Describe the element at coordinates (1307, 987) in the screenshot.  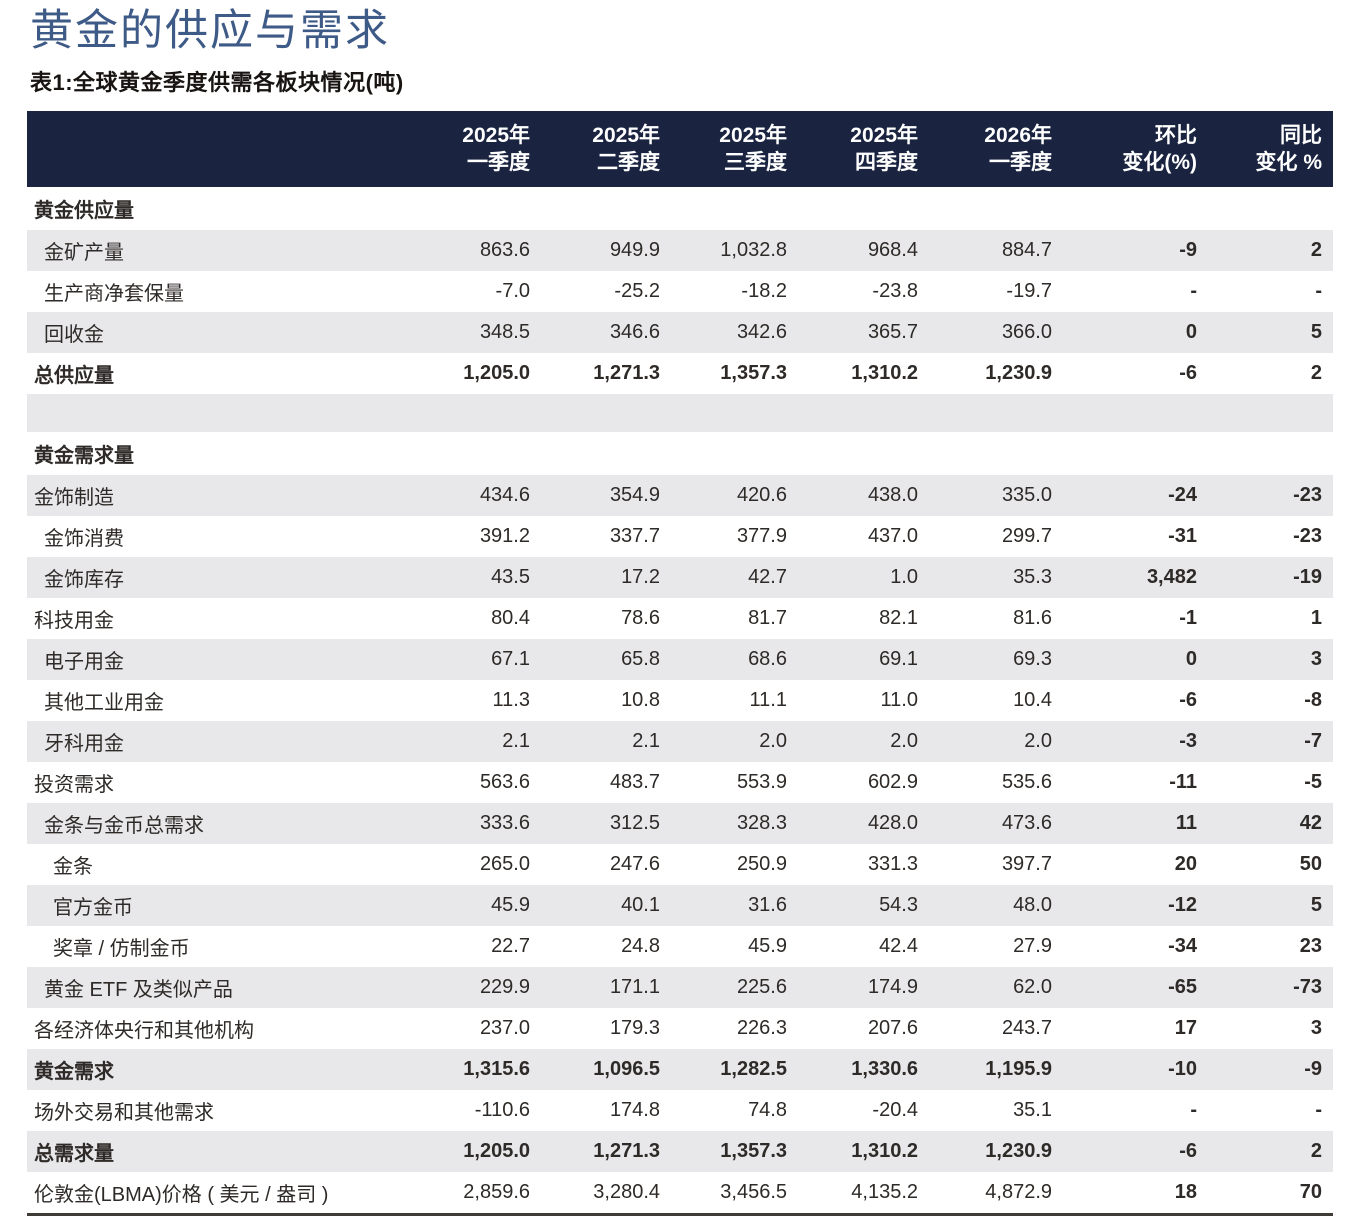
I see `change-value-cell: -73` at that location.